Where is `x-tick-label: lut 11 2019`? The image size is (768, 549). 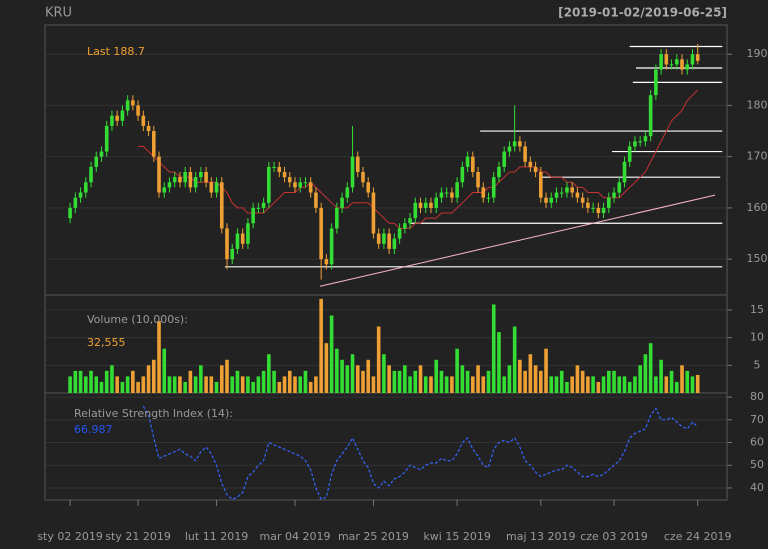 x-tick-label: lut 11 2019 is located at coordinates (216, 536).